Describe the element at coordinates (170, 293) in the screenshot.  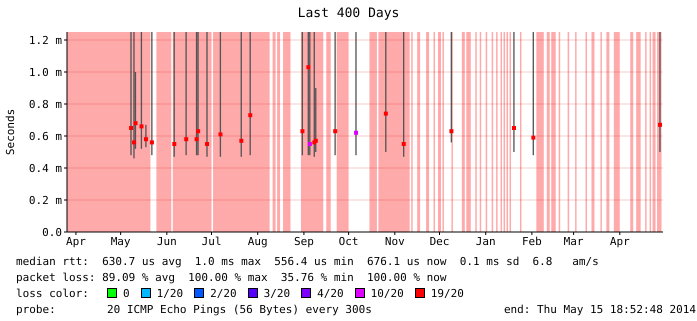
I see `text: 1/20` at that location.